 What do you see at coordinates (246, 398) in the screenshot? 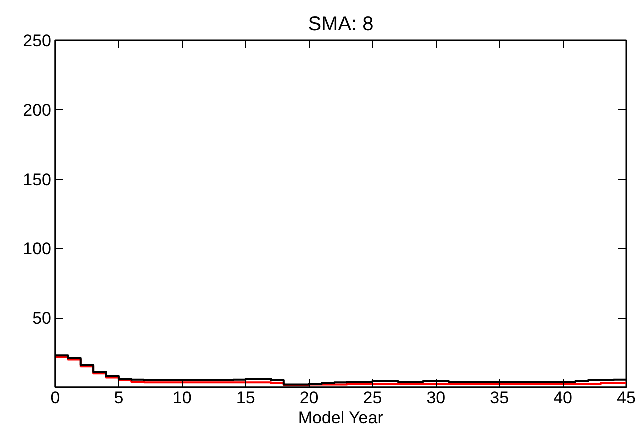
I see `x-tick-label: 15` at bounding box center [246, 398].